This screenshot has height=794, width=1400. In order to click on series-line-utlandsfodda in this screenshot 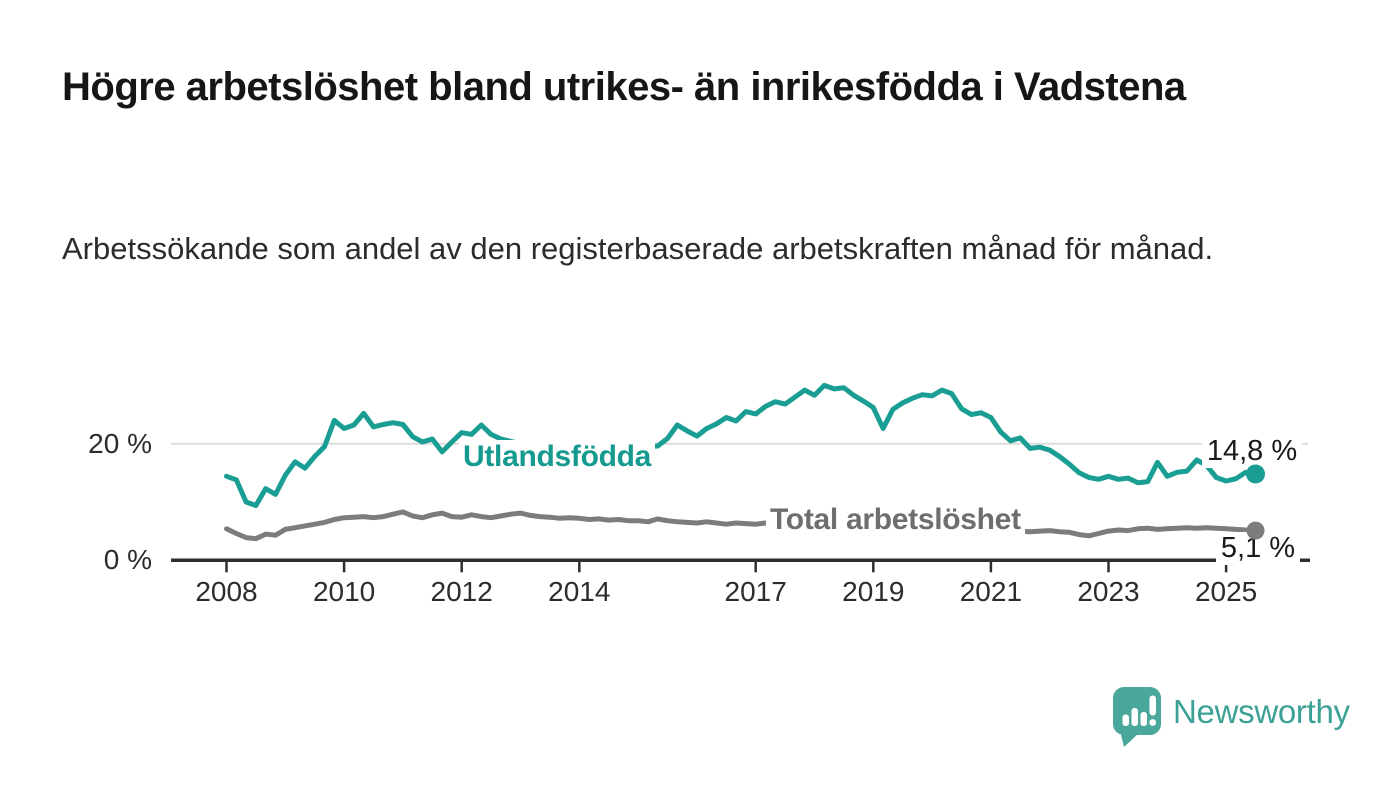, I will do `click(741, 445)`.